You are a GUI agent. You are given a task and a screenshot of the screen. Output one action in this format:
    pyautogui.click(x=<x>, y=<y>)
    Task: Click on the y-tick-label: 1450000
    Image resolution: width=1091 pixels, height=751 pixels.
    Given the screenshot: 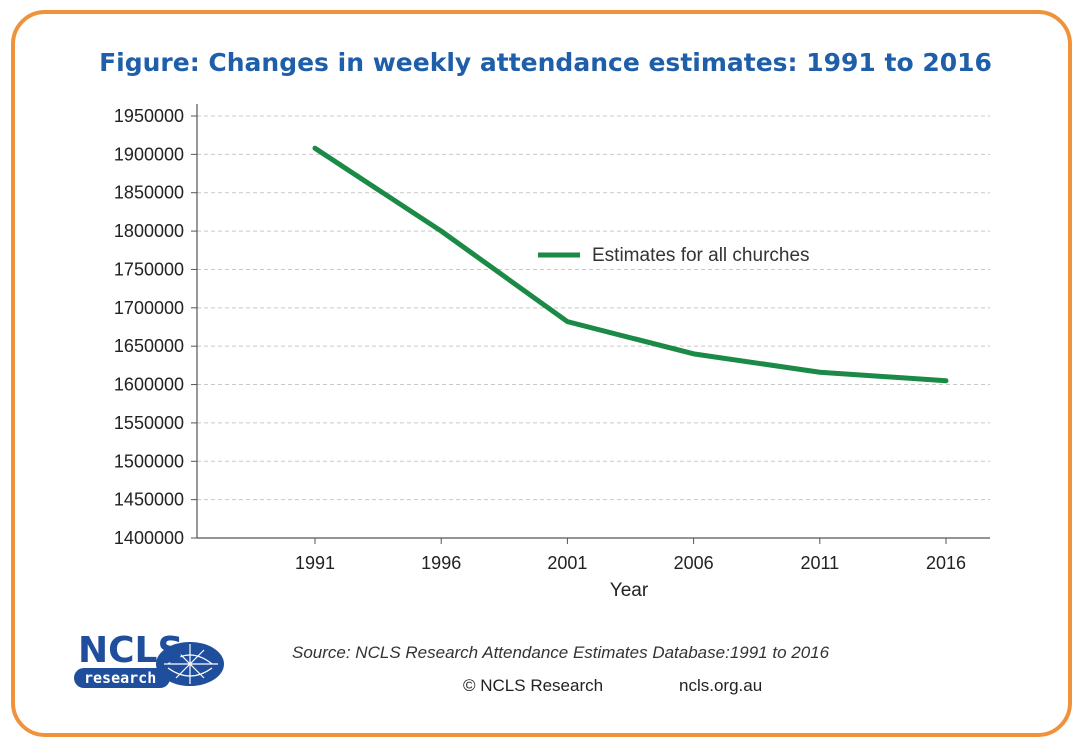 What is the action you would take?
    pyautogui.click(x=149, y=500)
    